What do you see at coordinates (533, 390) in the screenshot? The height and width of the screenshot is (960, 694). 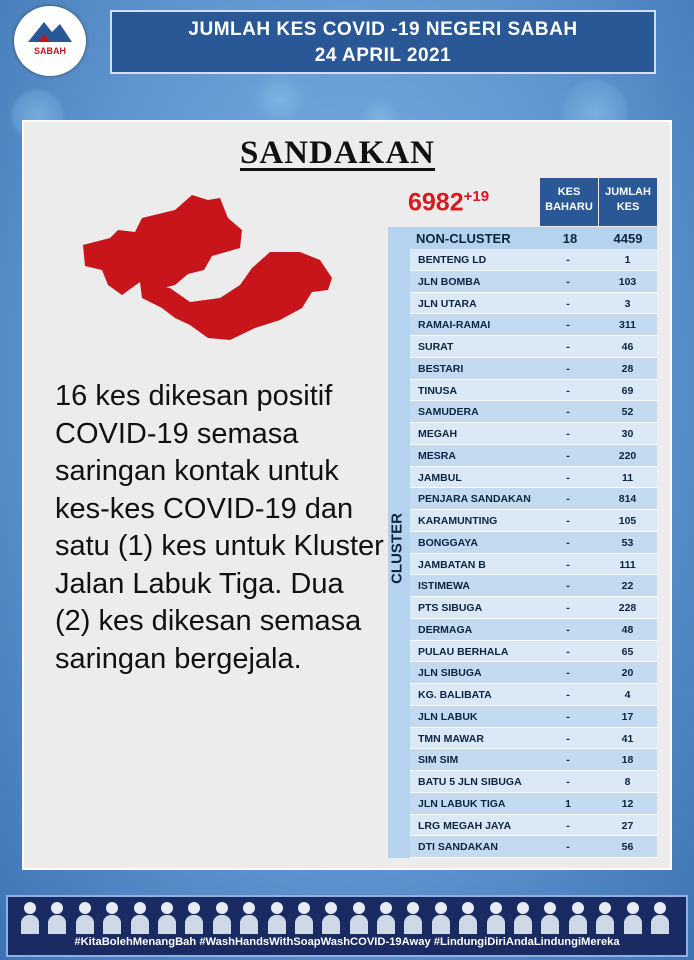 I see `table-row: TINUSA - 69` at bounding box center [533, 390].